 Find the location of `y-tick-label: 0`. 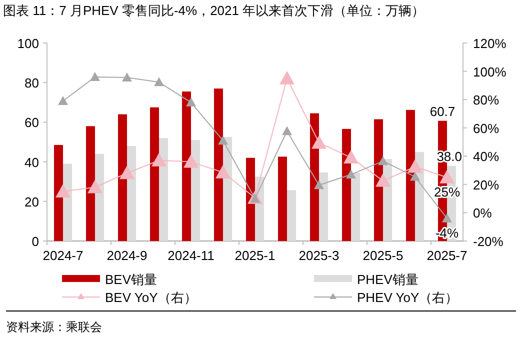

y-tick-label: 0 is located at coordinates (35, 241).